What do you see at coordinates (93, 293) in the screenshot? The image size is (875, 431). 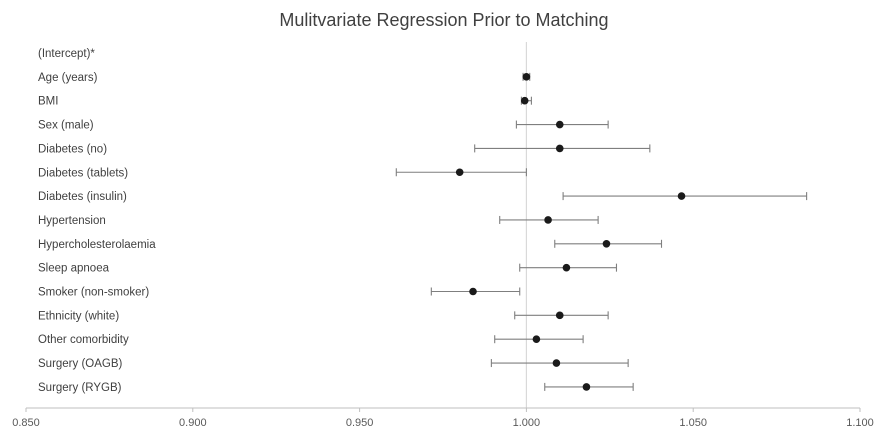 I see `row-label: Smoker (non-smoker)` at bounding box center [93, 293].